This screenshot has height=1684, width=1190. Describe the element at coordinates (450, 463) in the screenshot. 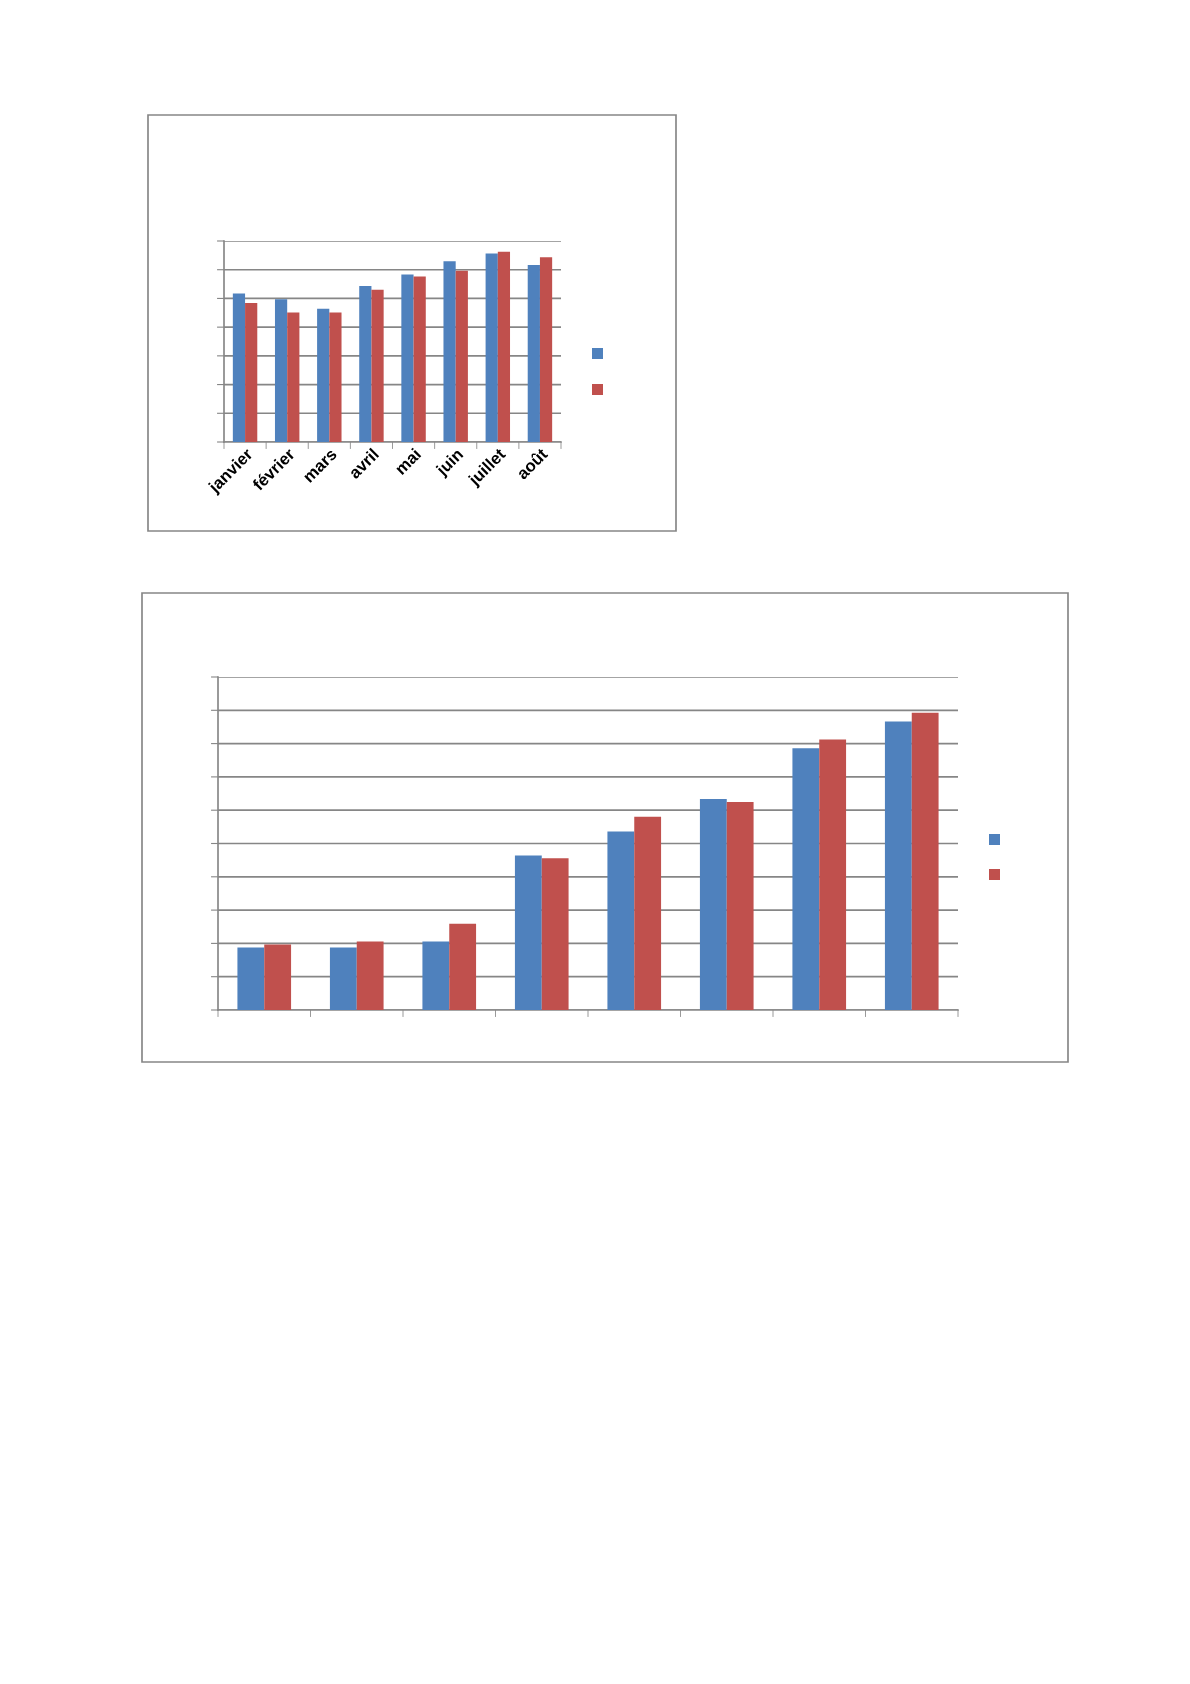

I see `x-tick-label: juin` at that location.